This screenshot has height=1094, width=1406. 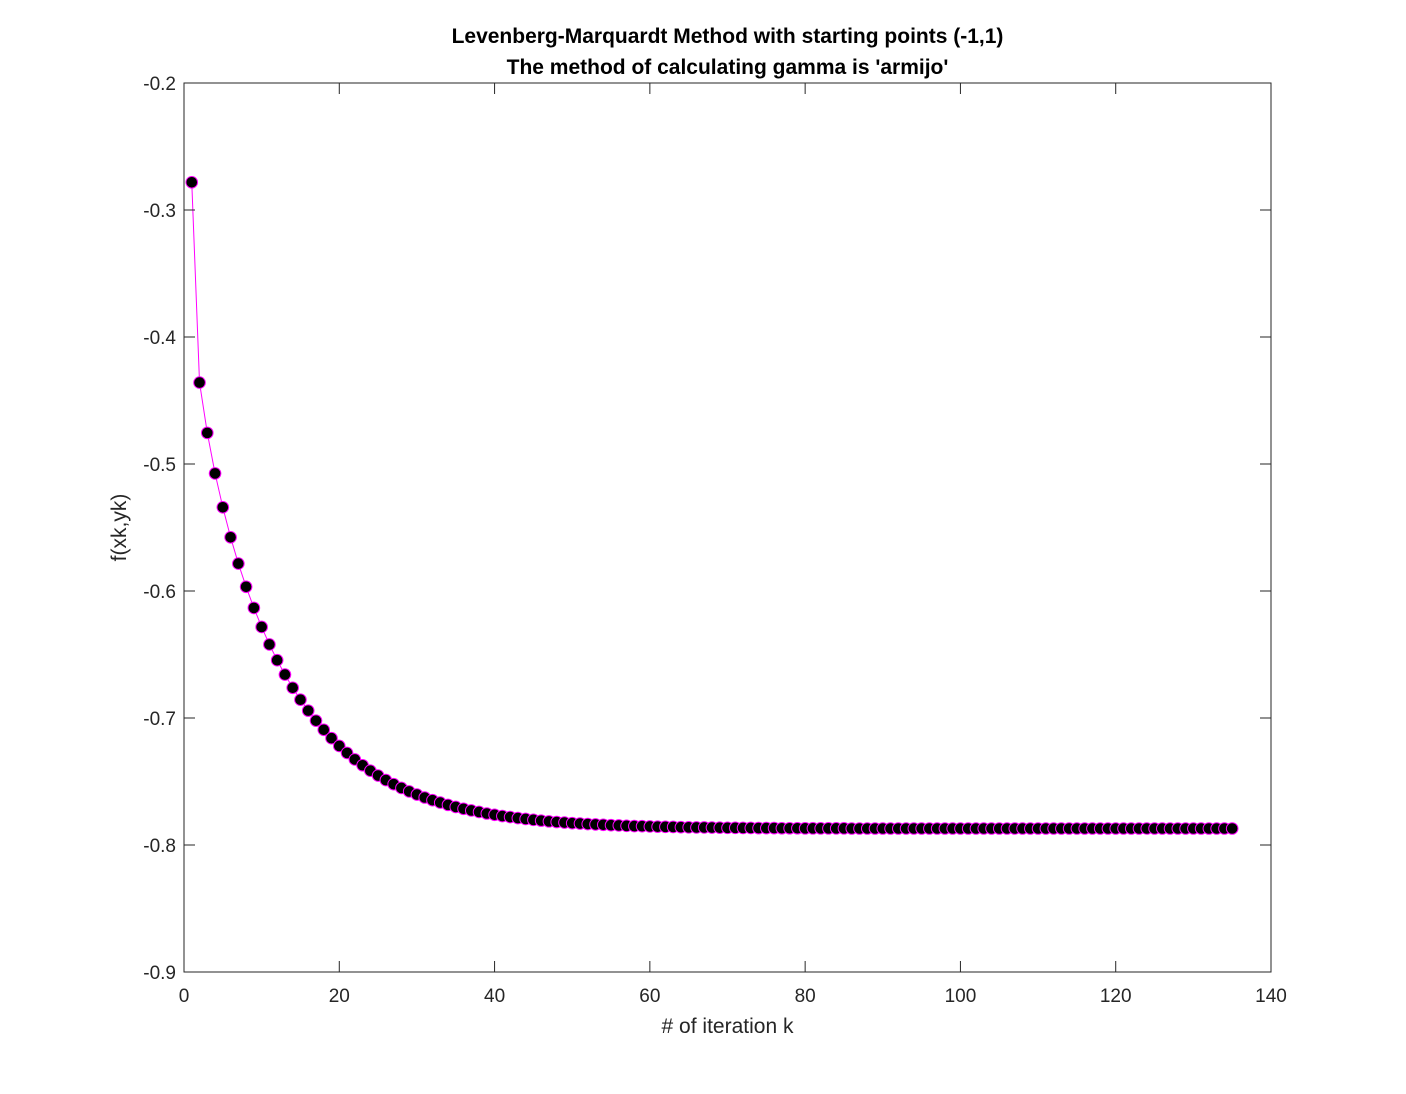 I want to click on y-tick-label: -0.9, so click(x=159, y=973).